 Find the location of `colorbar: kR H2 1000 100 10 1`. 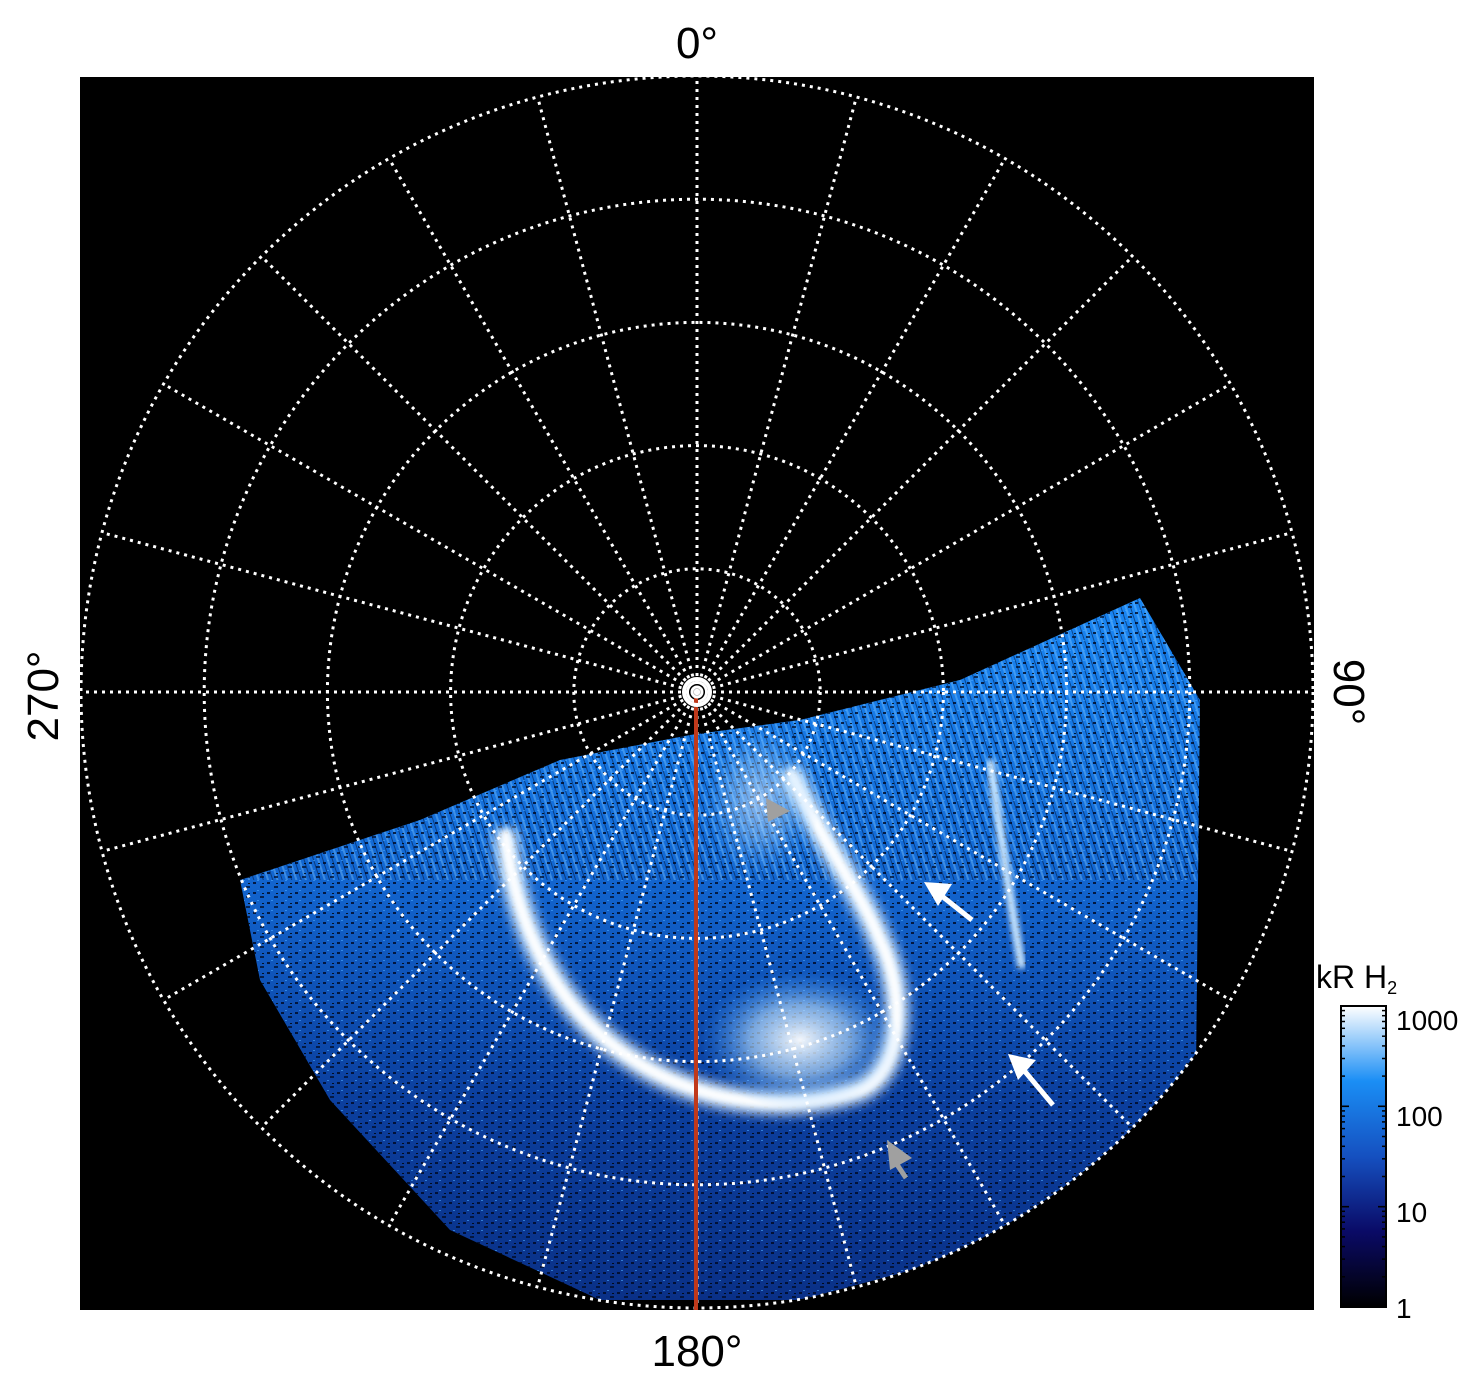

colorbar: kR H2 1000 100 10 1 is located at coordinates (1387, 1141).